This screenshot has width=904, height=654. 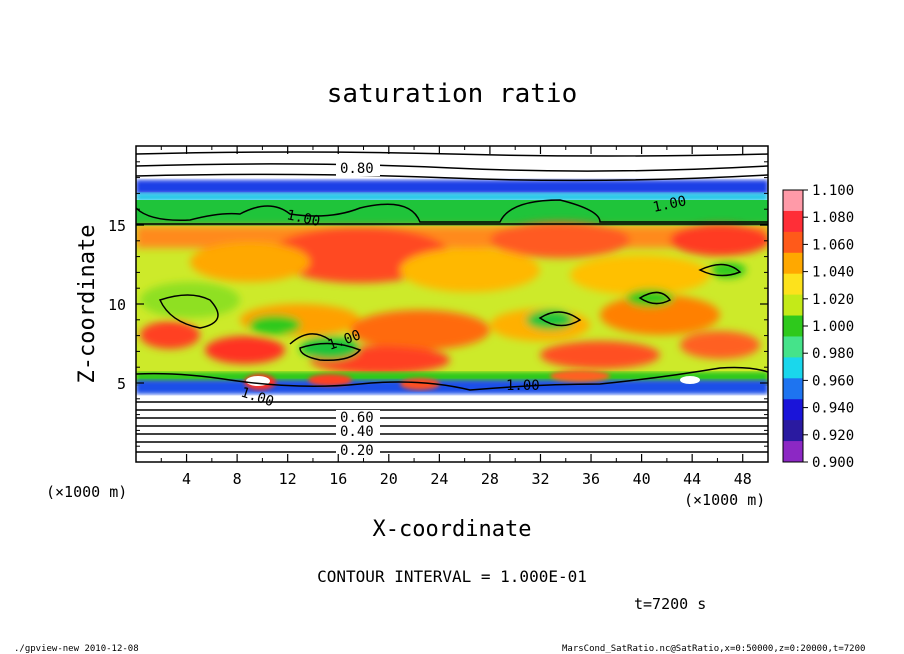 I want to click on contour-100-low, so click(x=452, y=378).